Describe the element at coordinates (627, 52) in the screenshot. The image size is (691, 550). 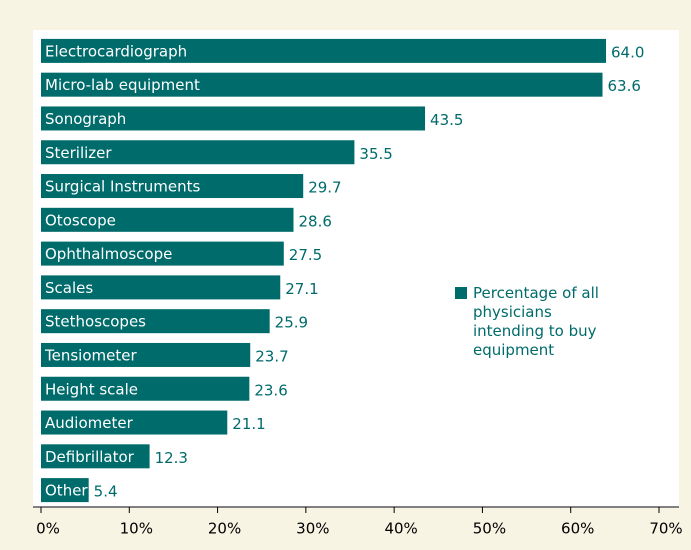
I see `value-label: 64.0` at that location.